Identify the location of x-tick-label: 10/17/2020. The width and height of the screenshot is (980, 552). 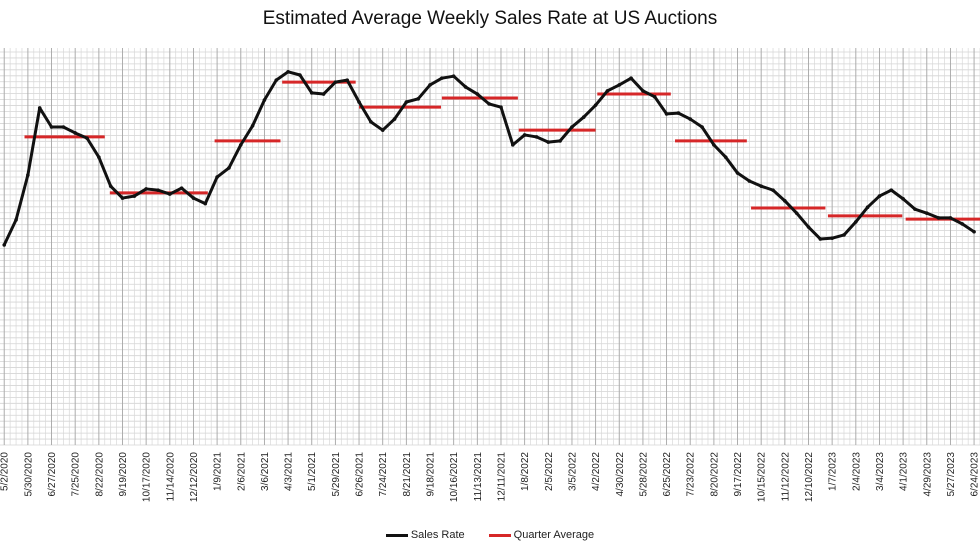
(147, 477).